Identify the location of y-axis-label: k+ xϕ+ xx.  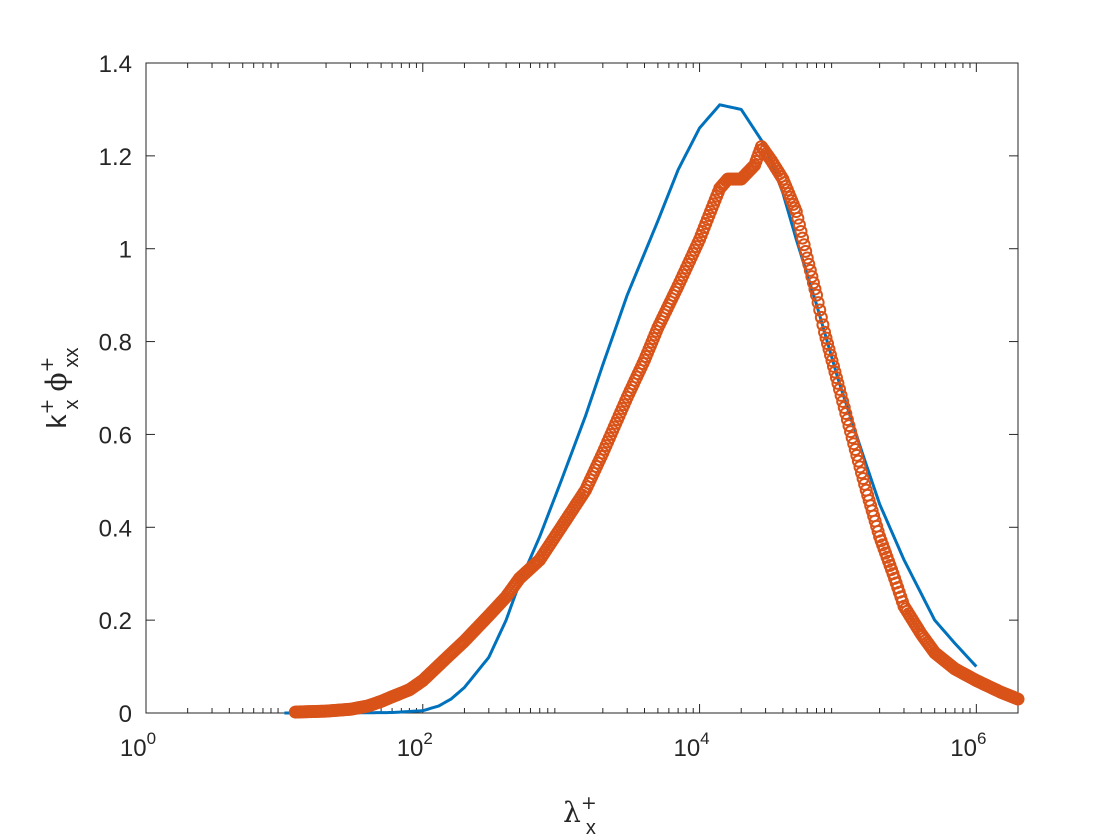
(59, 388).